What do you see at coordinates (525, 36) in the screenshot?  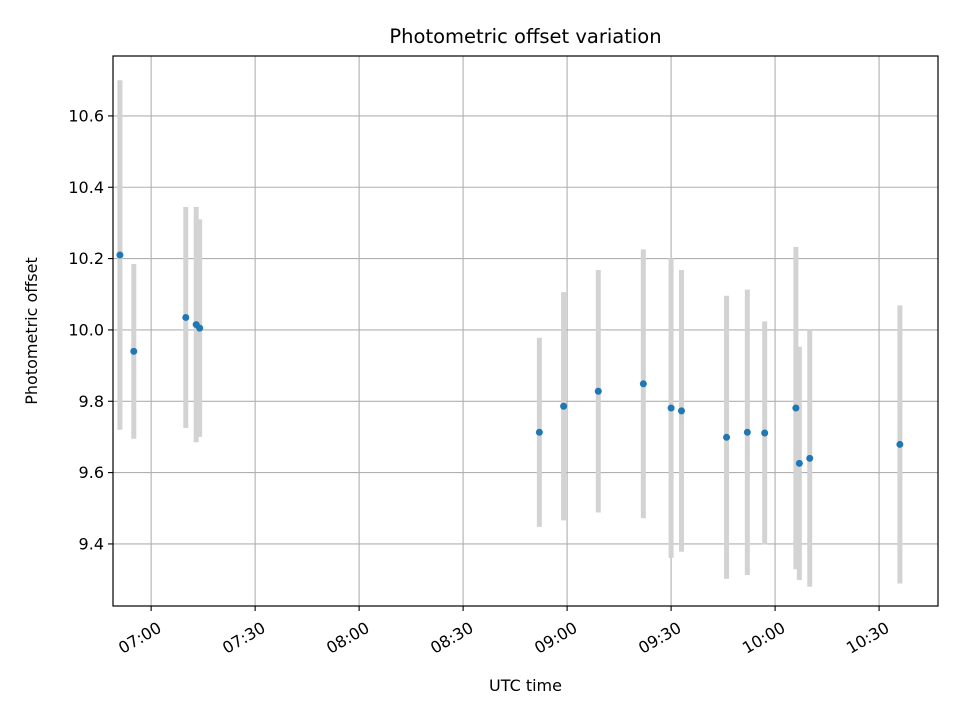 I see `chart-title: Photometric offset variation` at bounding box center [525, 36].